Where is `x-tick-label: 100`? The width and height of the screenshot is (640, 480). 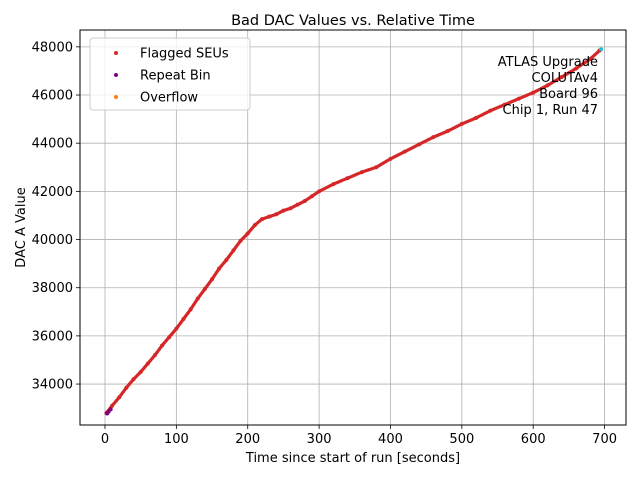
x-tick-label: 100 is located at coordinates (176, 439).